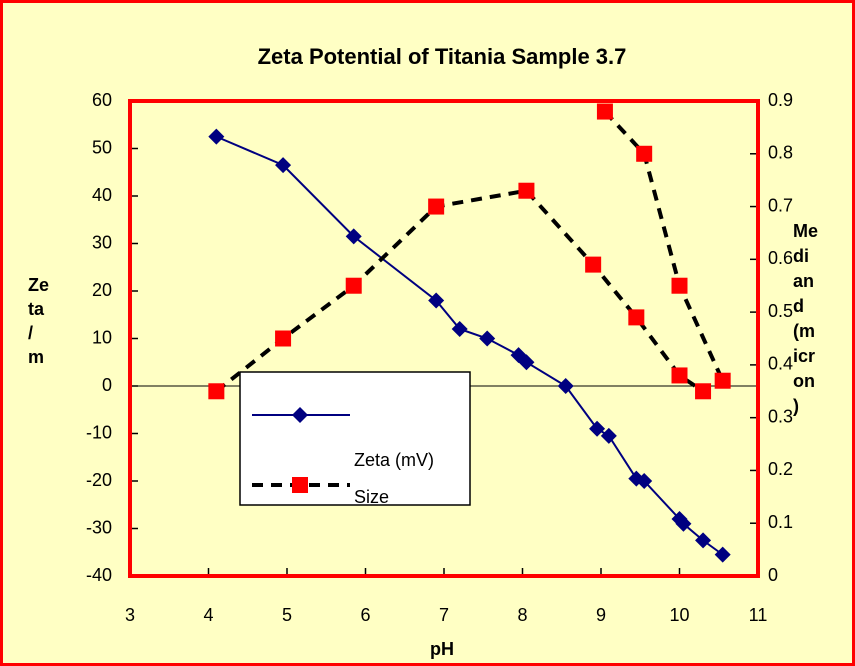 This screenshot has height=666, width=855. Describe the element at coordinates (99, 432) in the screenshot. I see `y-tick-label: -10` at that location.